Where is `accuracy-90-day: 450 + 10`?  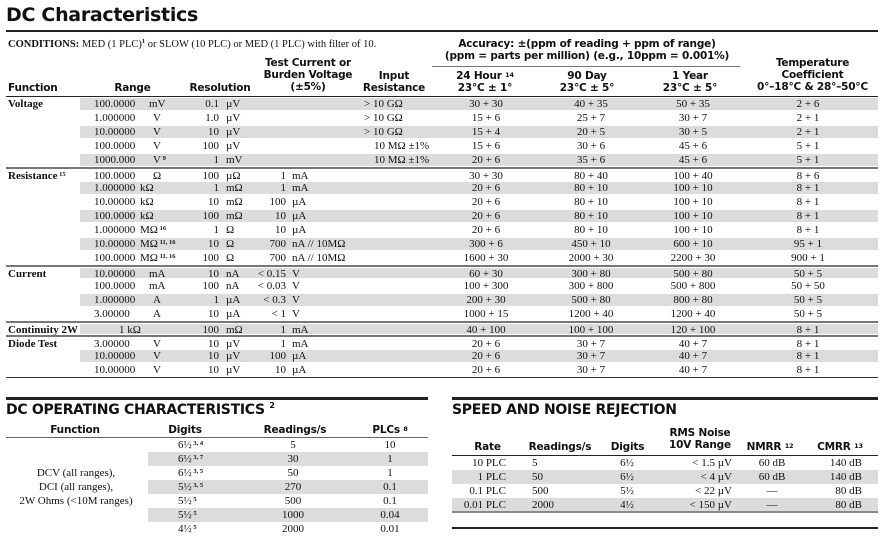
accuracy-90-day: 450 + 10 is located at coordinates (591, 244).